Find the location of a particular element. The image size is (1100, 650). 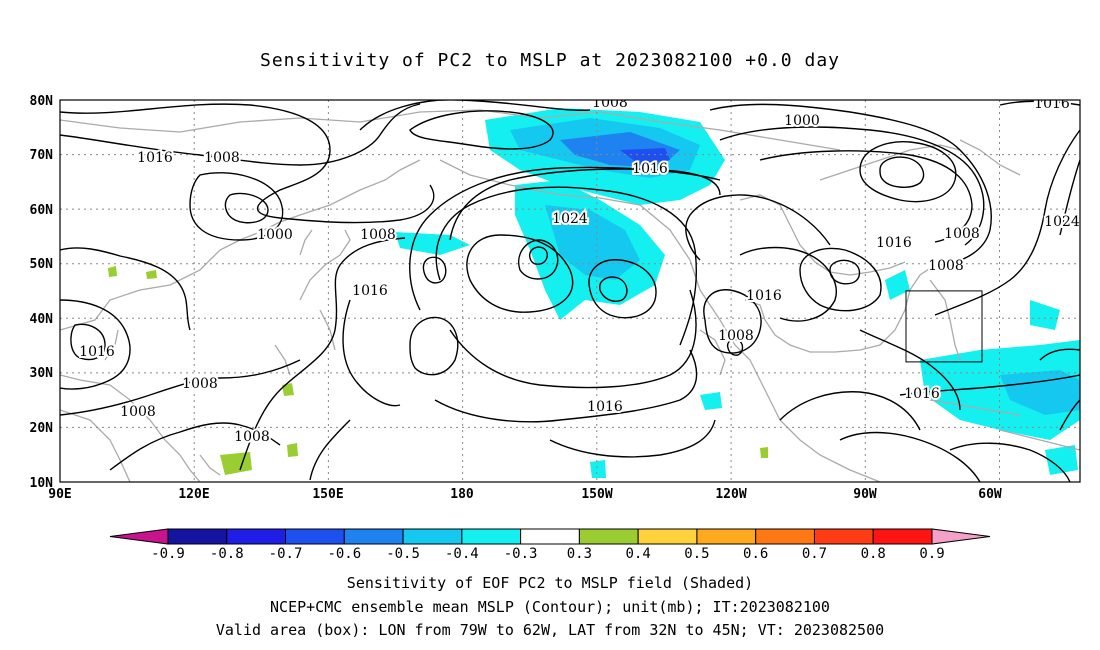

lon-label: 120E is located at coordinates (193, 494).